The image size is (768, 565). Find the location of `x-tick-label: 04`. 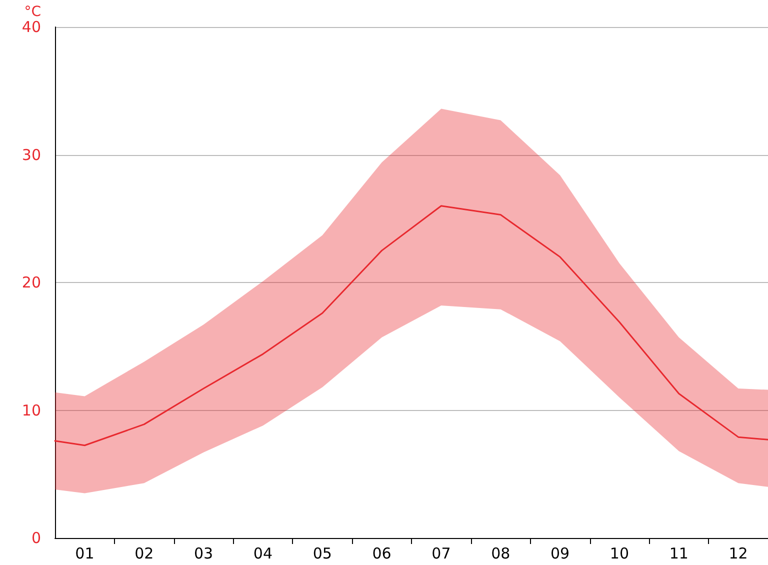

x-tick-label: 04 is located at coordinates (263, 553).